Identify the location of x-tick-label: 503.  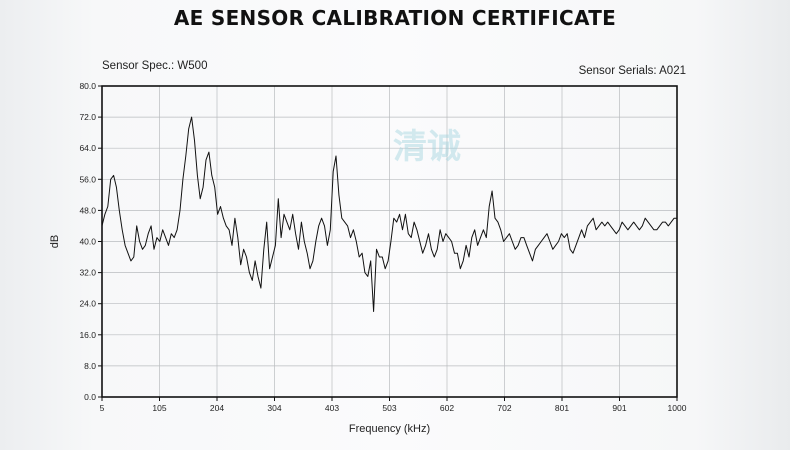
(389, 408).